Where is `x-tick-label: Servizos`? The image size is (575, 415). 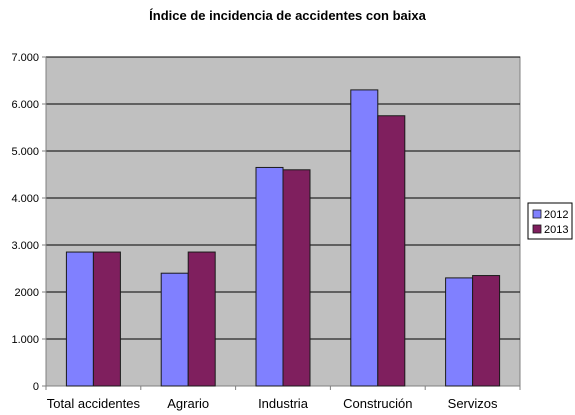
x-tick-label: Servizos is located at coordinates (473, 403).